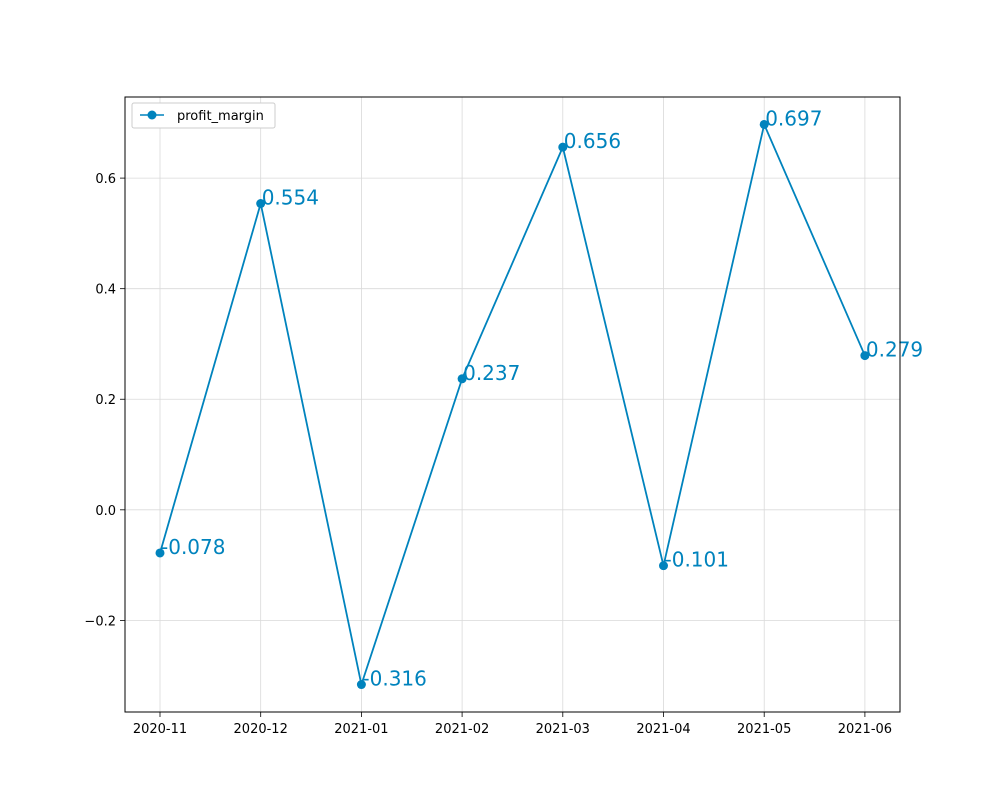 The width and height of the screenshot is (1000, 800). Describe the element at coordinates (100, 621) in the screenshot. I see `y-tick-label: −0.2` at that location.